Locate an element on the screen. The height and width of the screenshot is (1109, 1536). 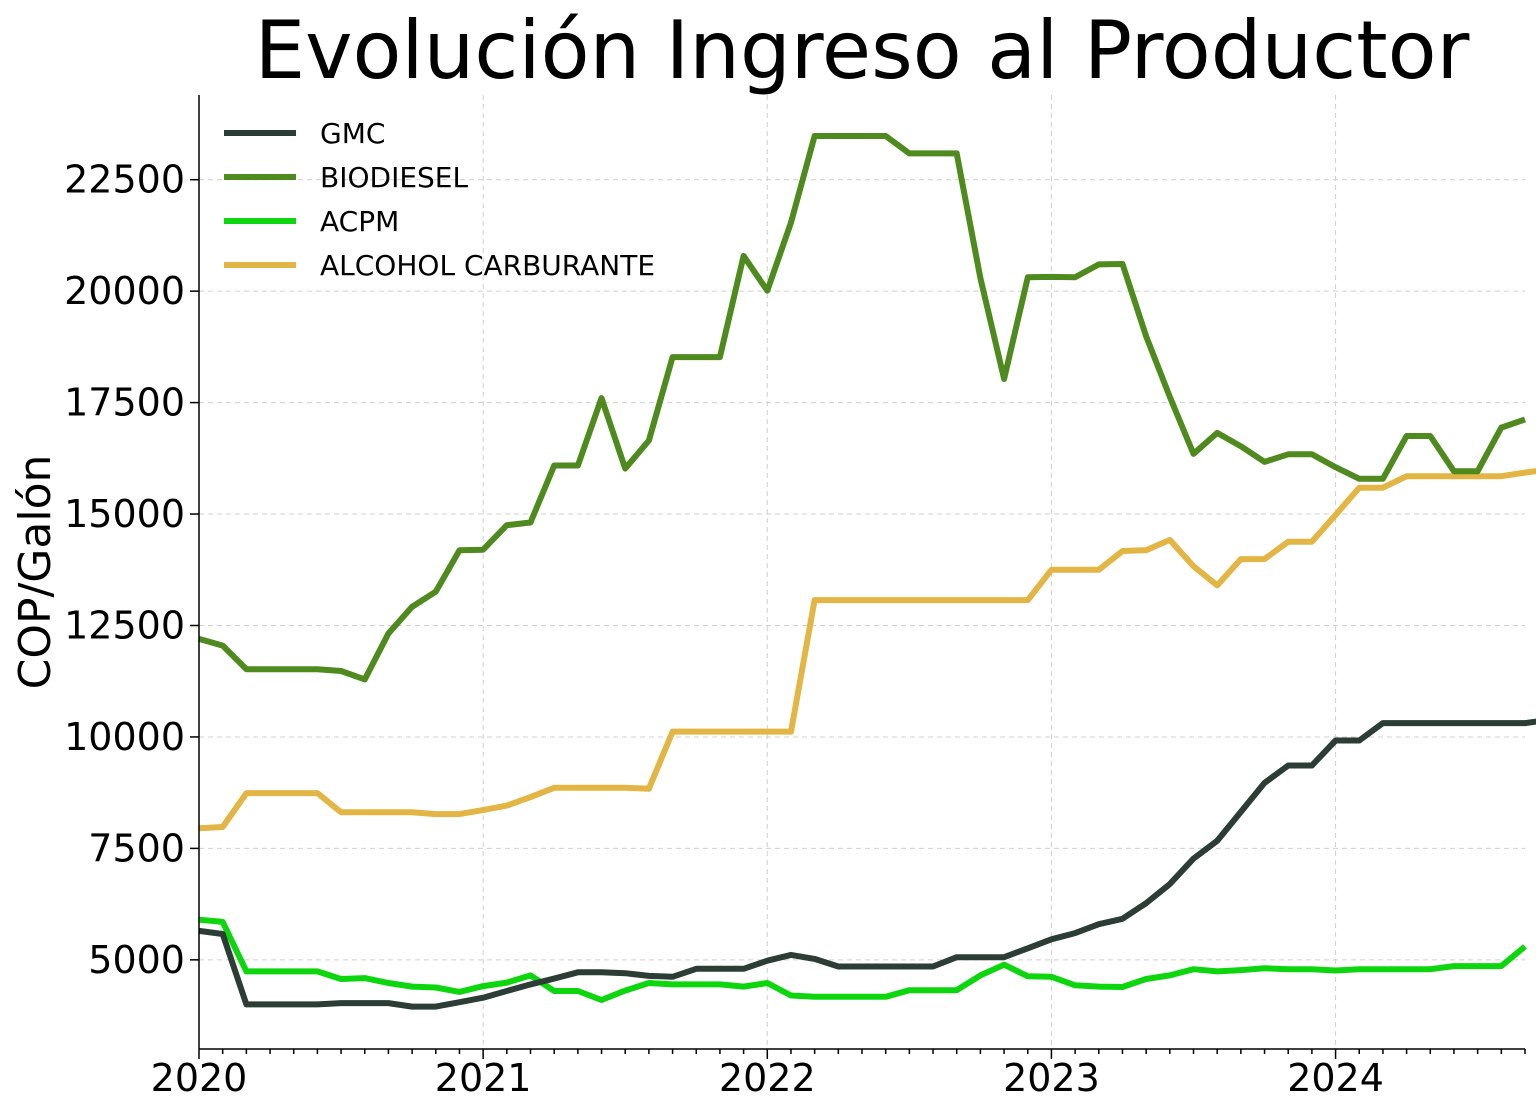
legend: GMC BIODIESEL ACPM ALCOHOL CARBURANTE is located at coordinates (439, 199).